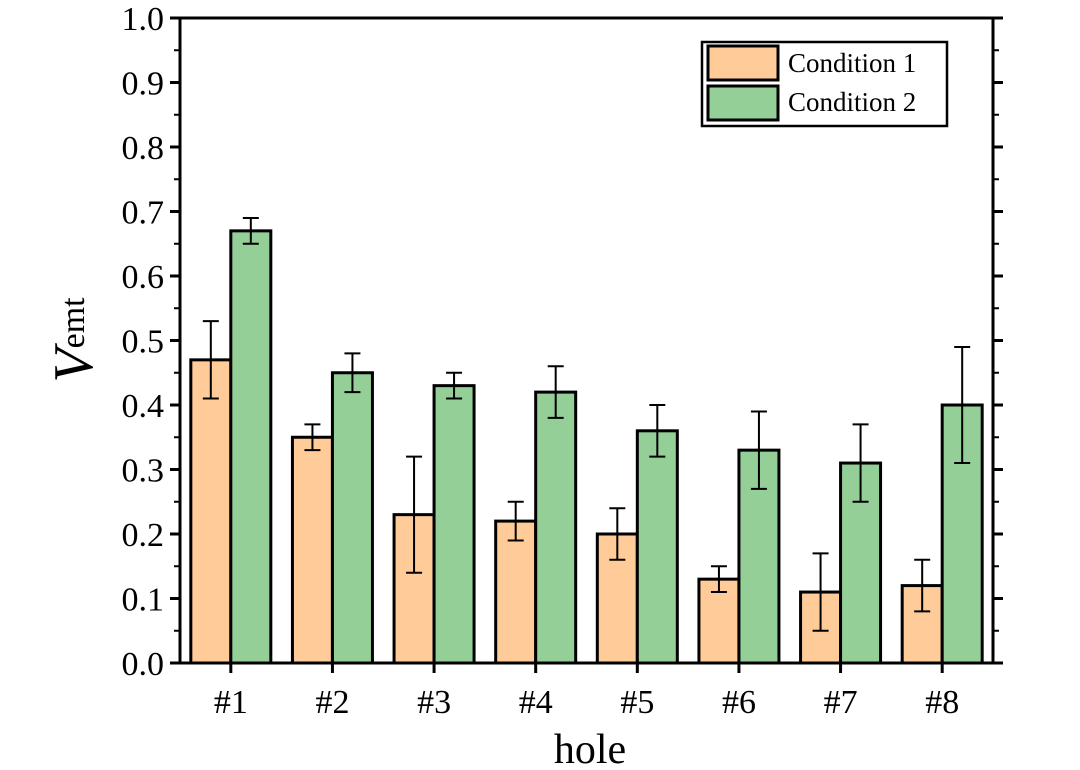 This screenshot has height=770, width=1080. I want to click on y-axis-title: Vemt, so click(74, 340).